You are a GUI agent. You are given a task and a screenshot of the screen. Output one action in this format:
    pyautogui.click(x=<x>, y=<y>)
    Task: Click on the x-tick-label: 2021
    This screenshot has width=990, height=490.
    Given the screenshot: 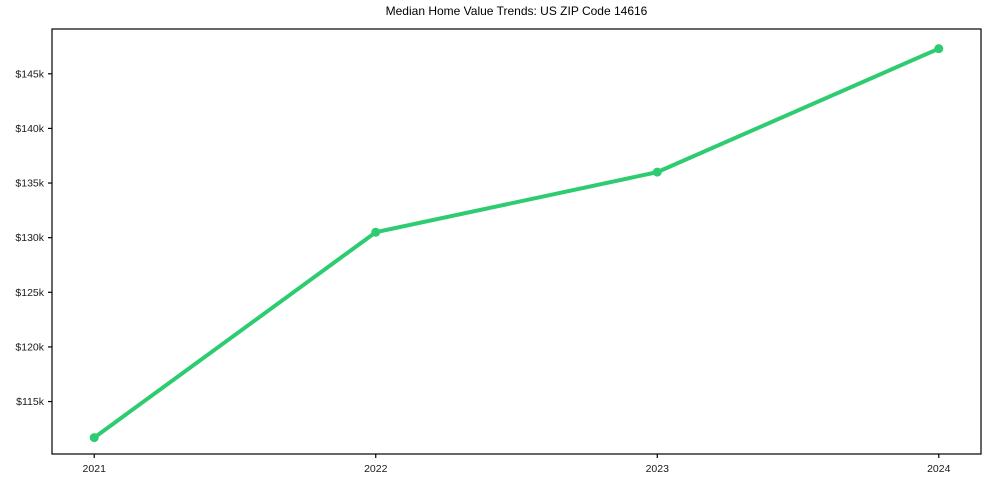 What is the action you would take?
    pyautogui.click(x=95, y=469)
    